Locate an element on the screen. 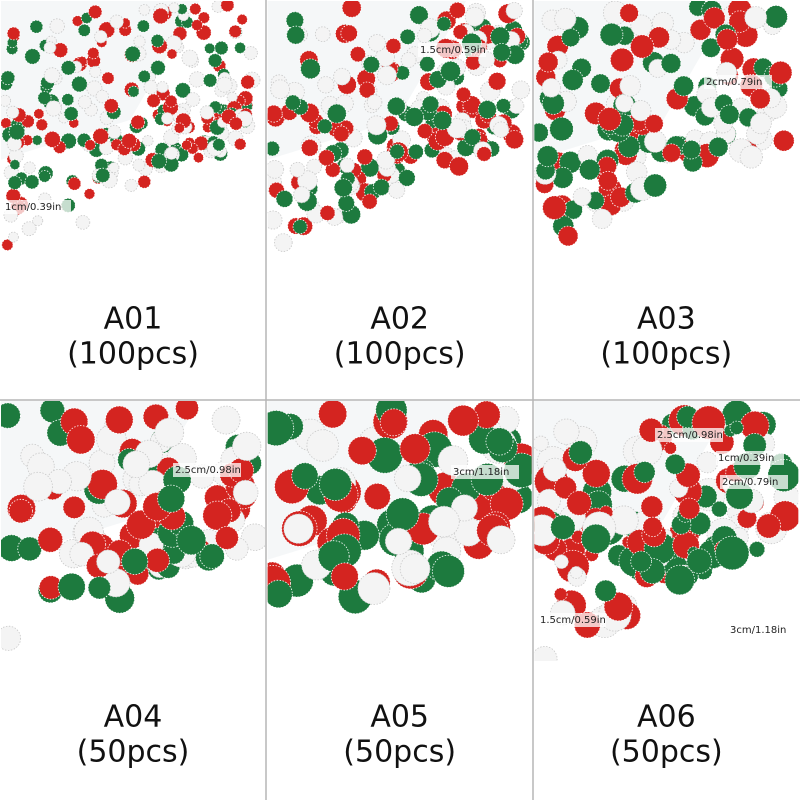 This screenshot has height=800, width=800. size-label-bg is located at coordinates (37, 207).